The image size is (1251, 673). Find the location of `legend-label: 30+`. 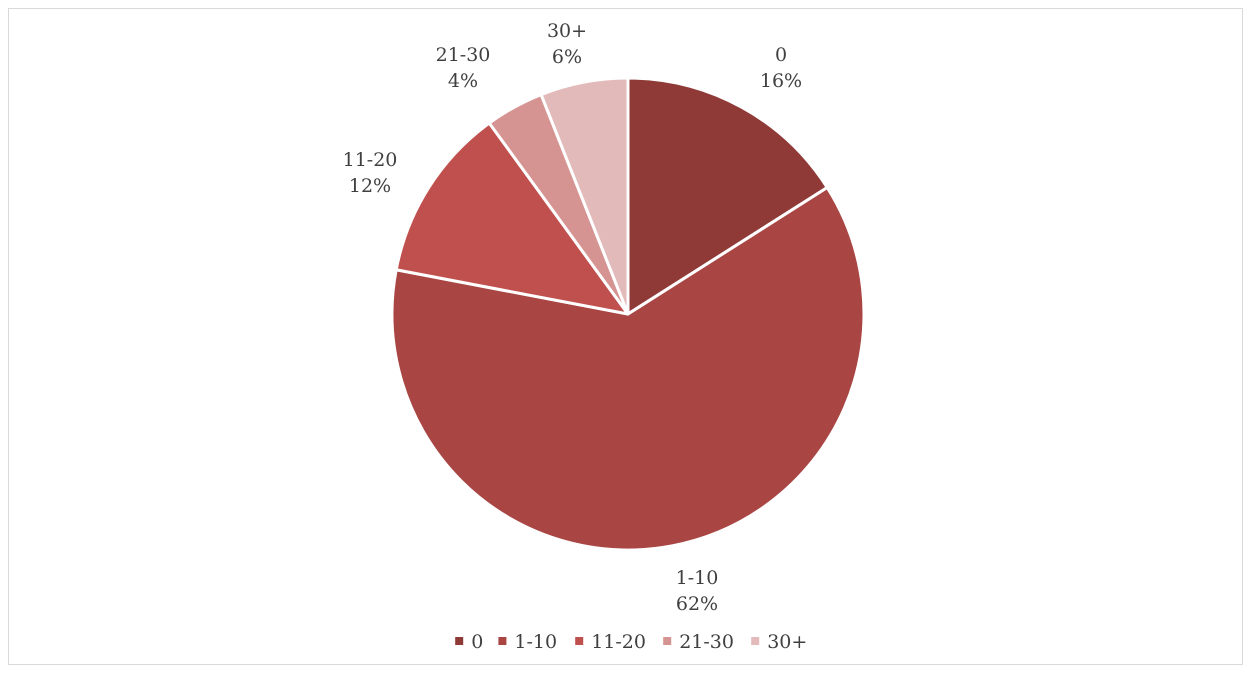

legend-label: 30+ is located at coordinates (787, 642).